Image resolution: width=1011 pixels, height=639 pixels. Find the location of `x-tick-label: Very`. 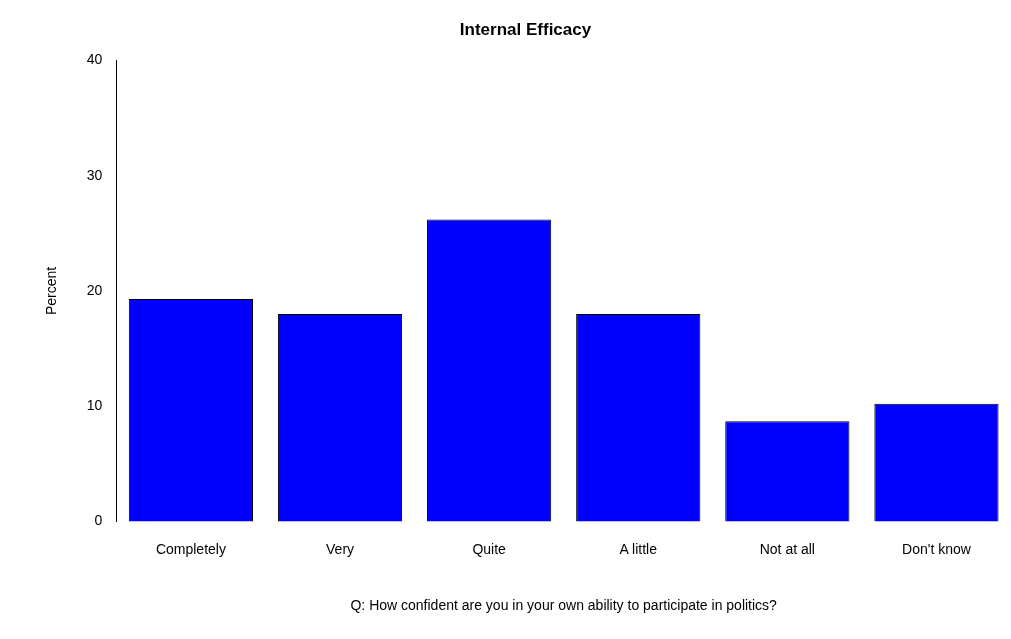

x-tick-label: Very is located at coordinates (340, 548).